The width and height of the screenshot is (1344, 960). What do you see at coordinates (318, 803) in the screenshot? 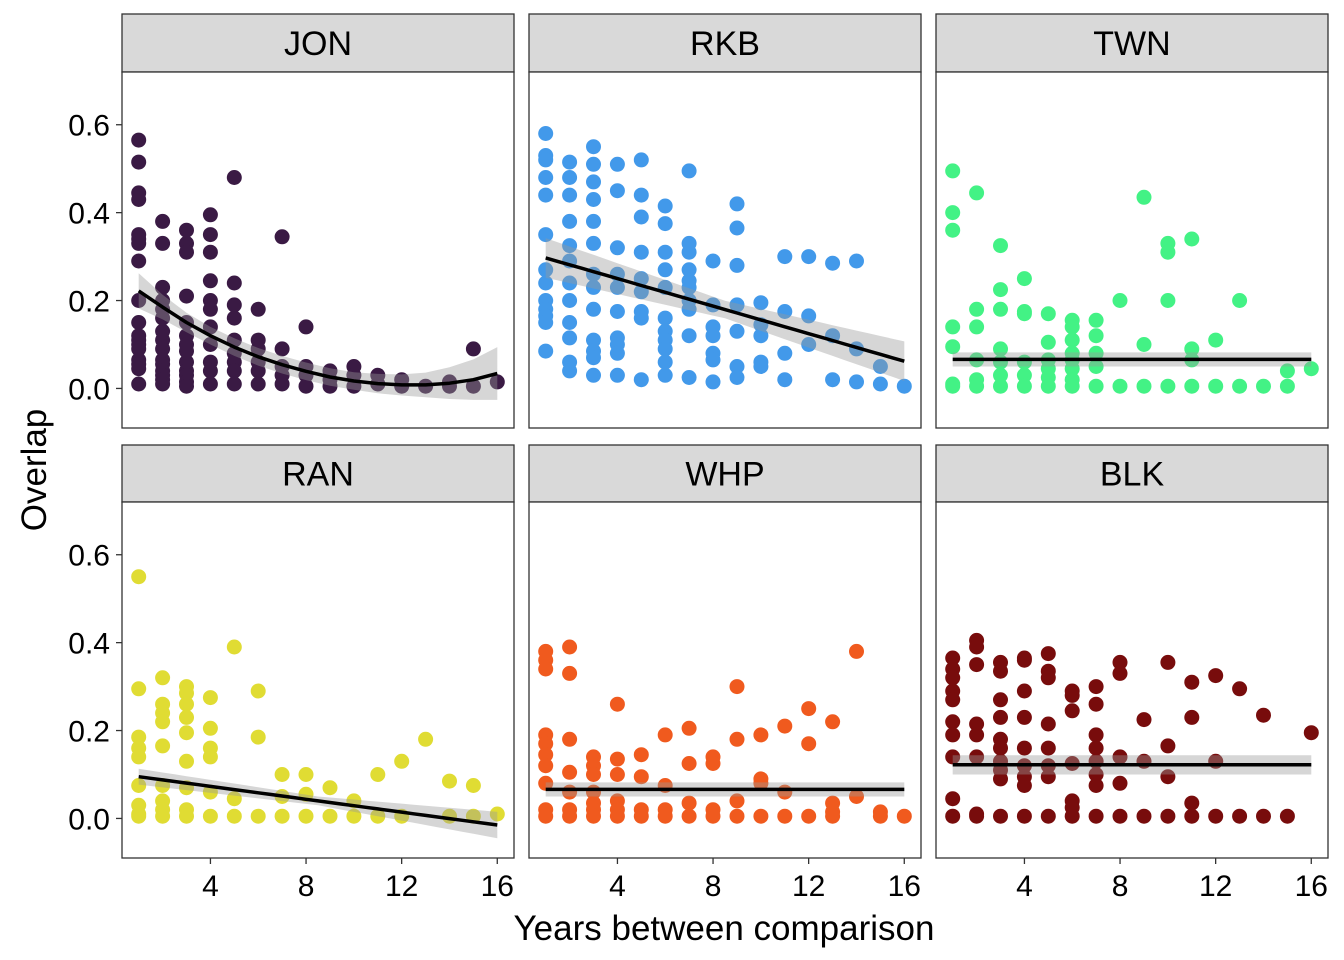
I see `confidence-band` at bounding box center [318, 803].